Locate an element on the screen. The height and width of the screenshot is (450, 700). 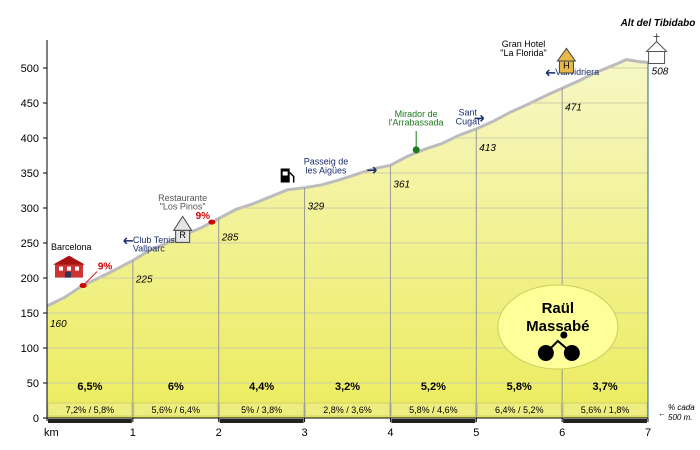
half-km-gradient-label: 5,6% / 1,8% is located at coordinates (605, 410).